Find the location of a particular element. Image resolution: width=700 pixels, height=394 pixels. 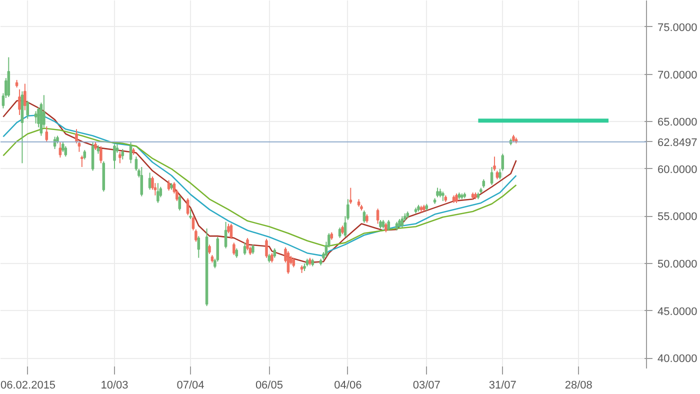

ref-line-label: 62.8497 is located at coordinates (678, 142).